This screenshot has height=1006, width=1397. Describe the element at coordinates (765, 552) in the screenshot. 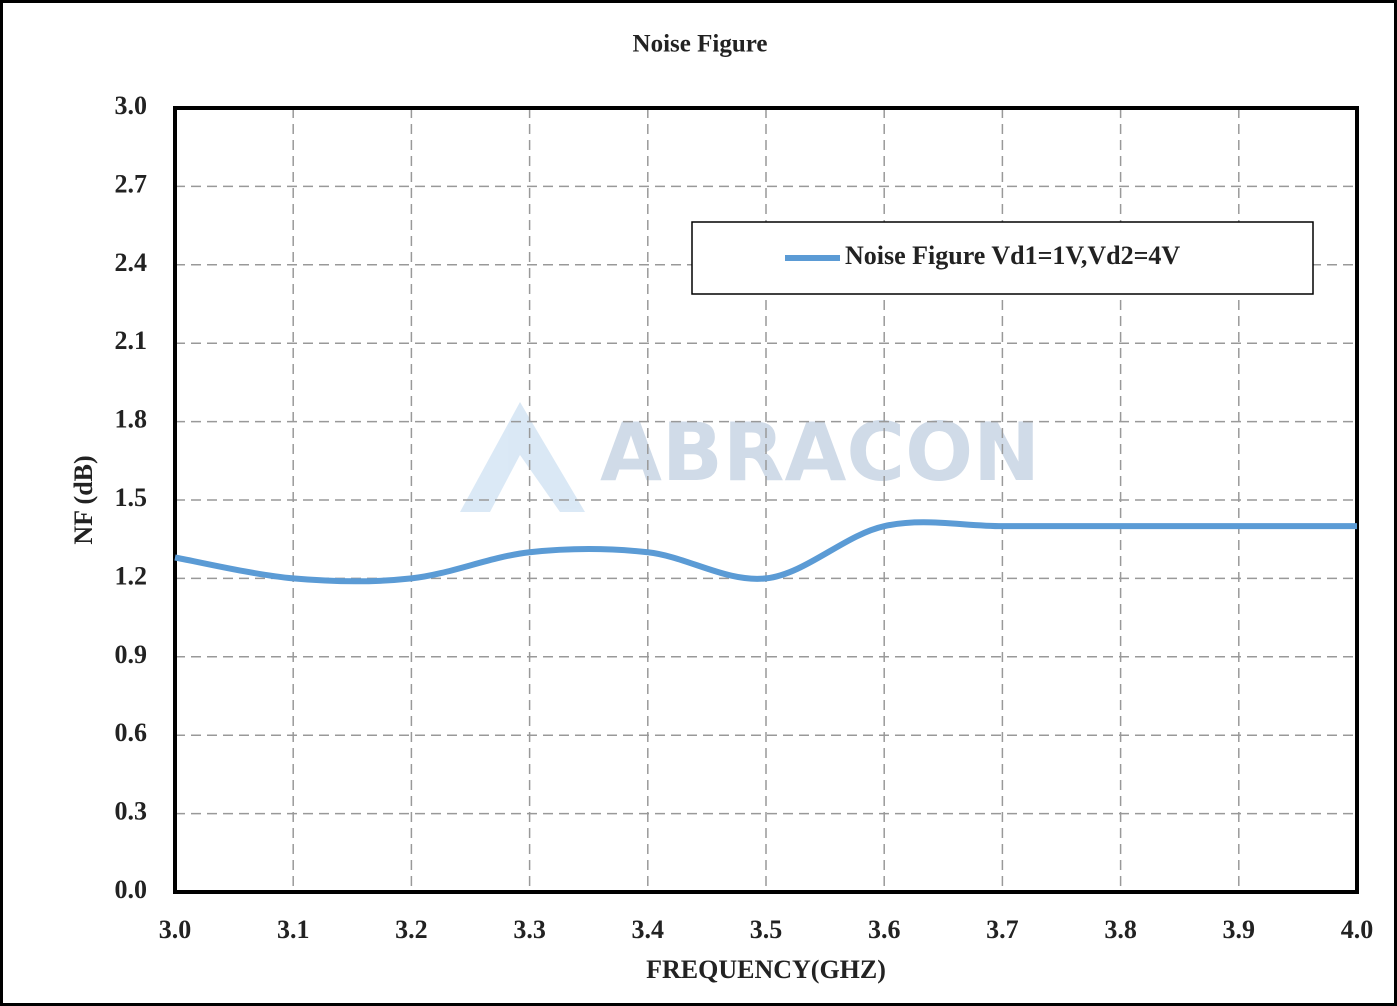

I see `series-line` at that location.